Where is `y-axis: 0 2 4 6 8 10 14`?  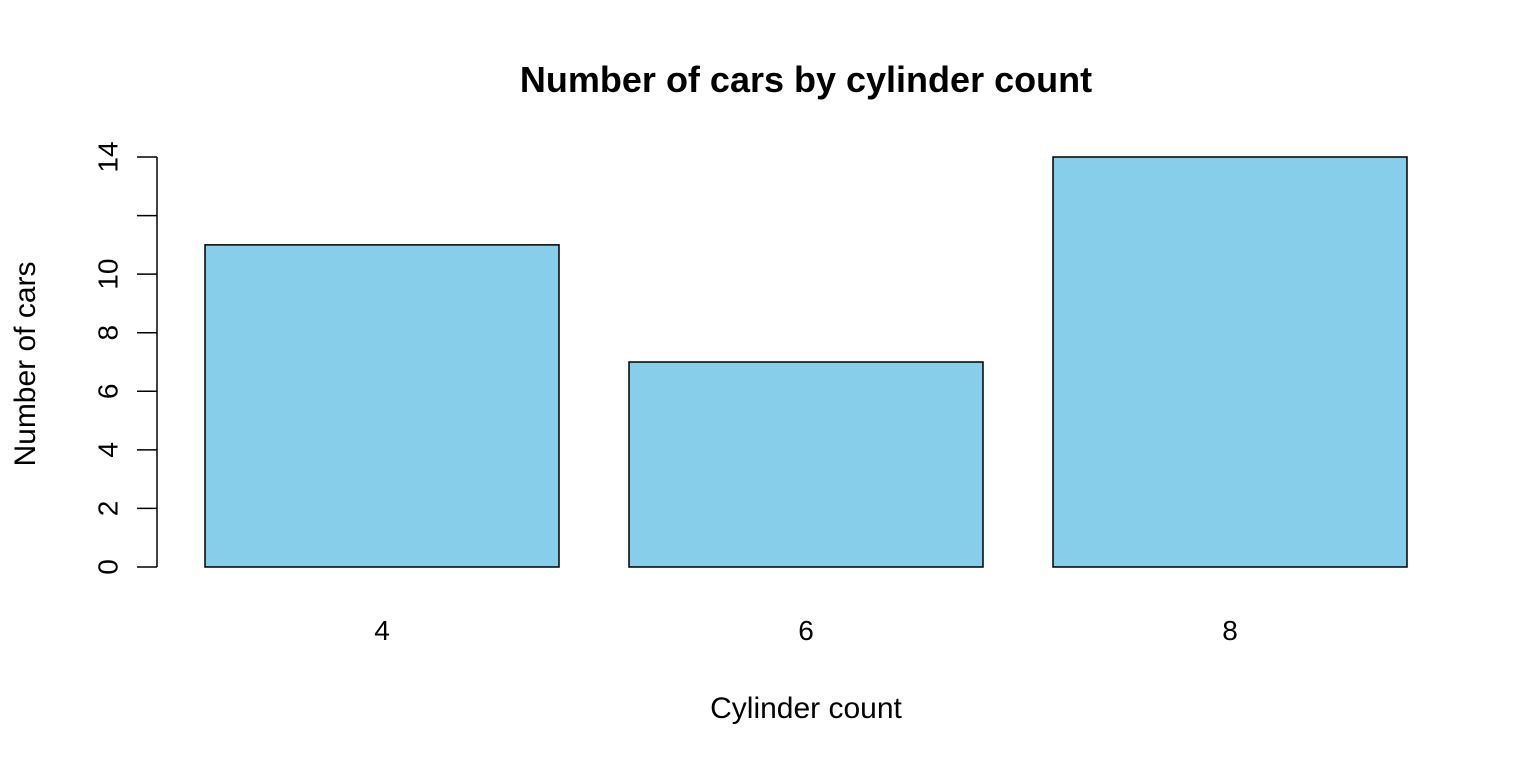 y-axis: 0 2 4 6 8 10 14 is located at coordinates (125, 358).